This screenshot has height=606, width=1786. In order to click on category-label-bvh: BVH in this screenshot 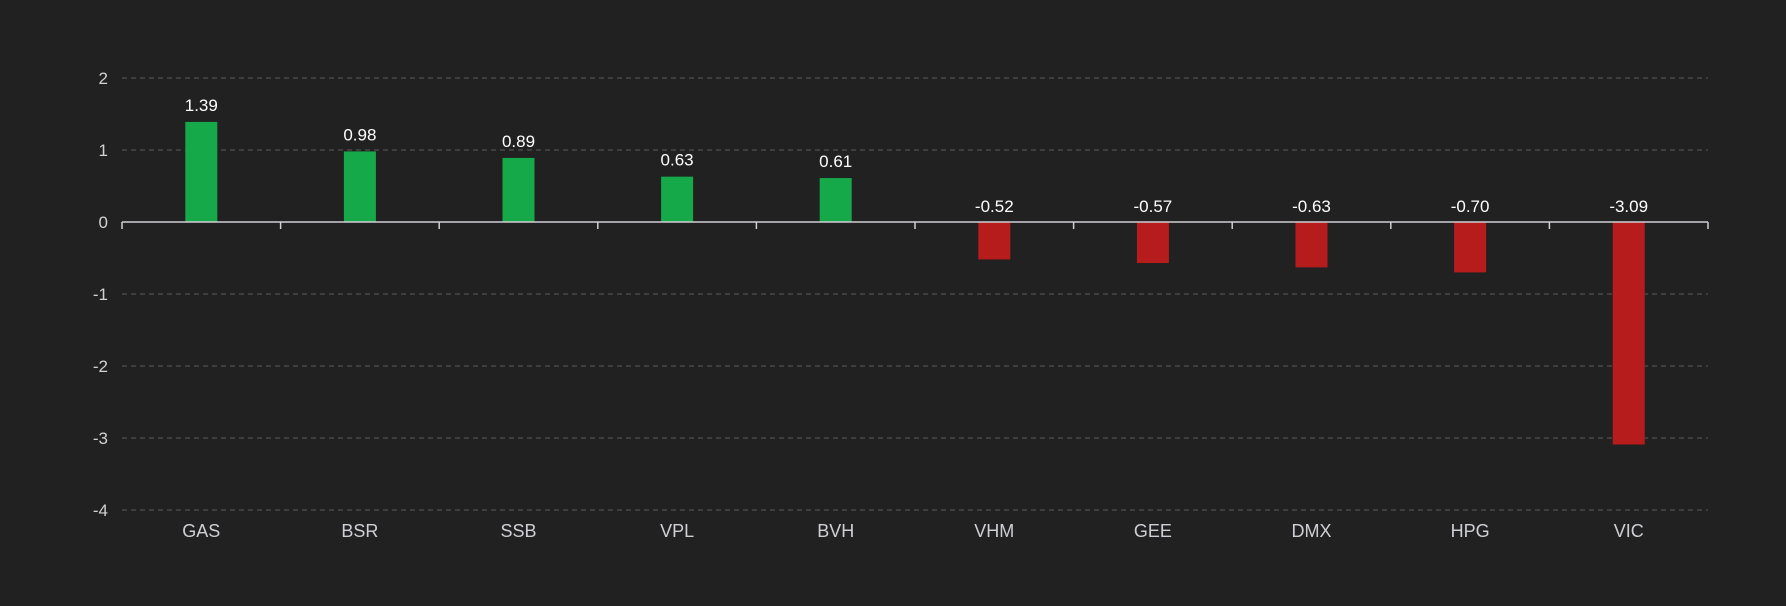, I will do `click(835, 531)`.